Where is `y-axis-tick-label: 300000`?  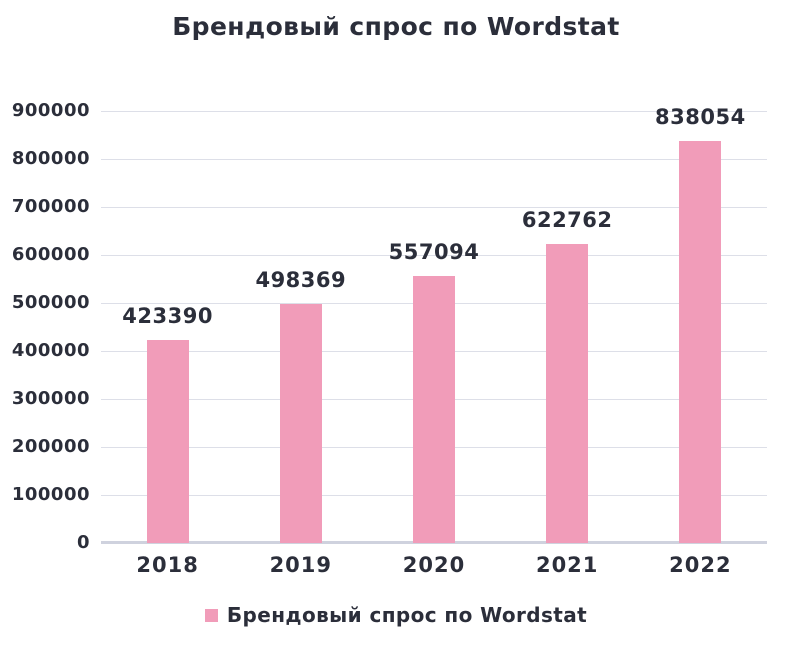 y-axis-tick-label: 300000 is located at coordinates (50, 398).